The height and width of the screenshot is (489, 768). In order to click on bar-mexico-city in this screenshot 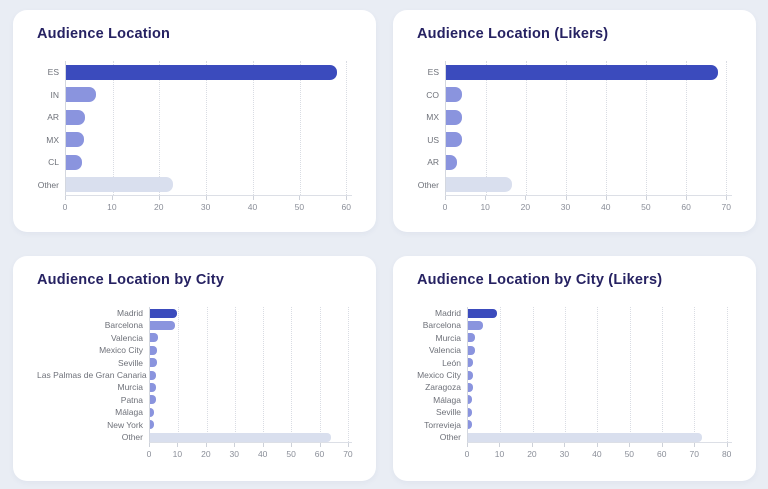, I will do `click(471, 375)`.